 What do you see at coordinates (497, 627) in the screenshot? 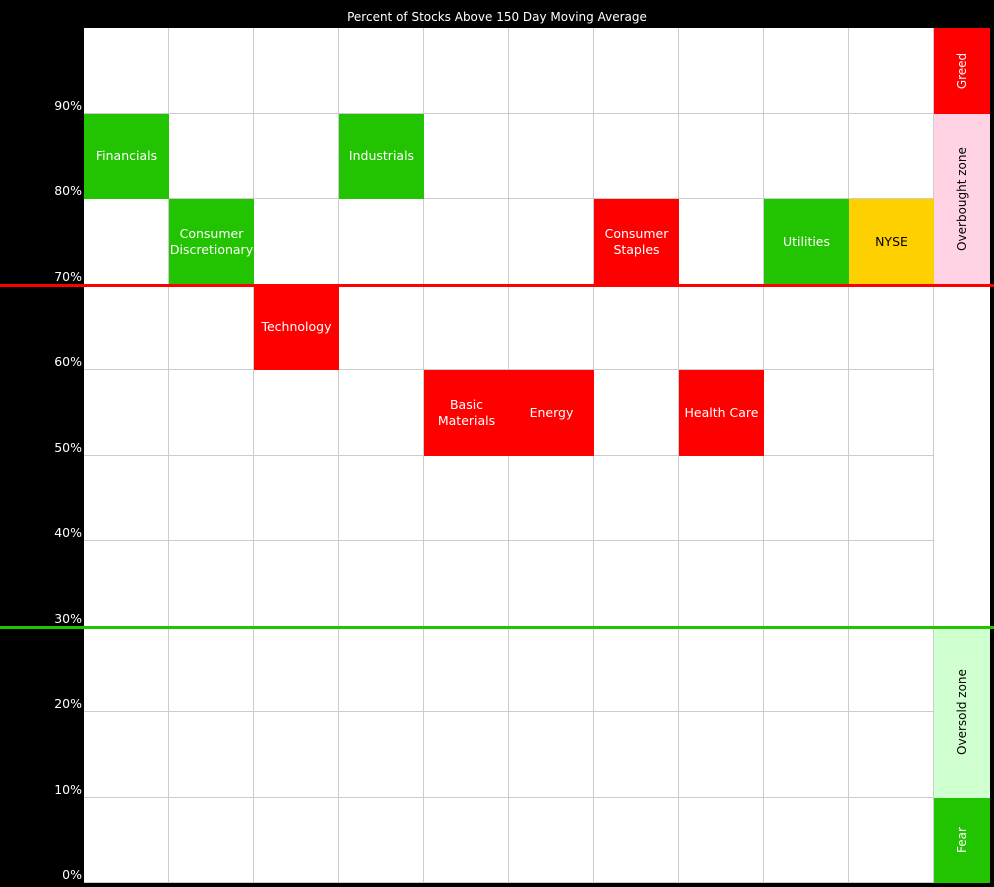
I see `threshold-line` at bounding box center [497, 627].